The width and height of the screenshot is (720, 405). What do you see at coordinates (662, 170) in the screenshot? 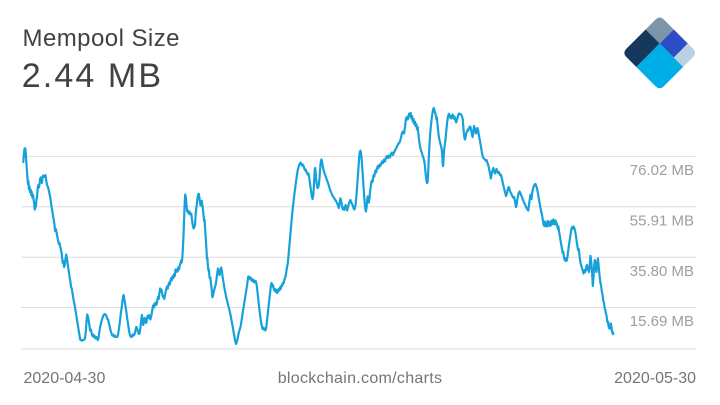
I see `svg-text: 76.02 MB` at bounding box center [662, 170].